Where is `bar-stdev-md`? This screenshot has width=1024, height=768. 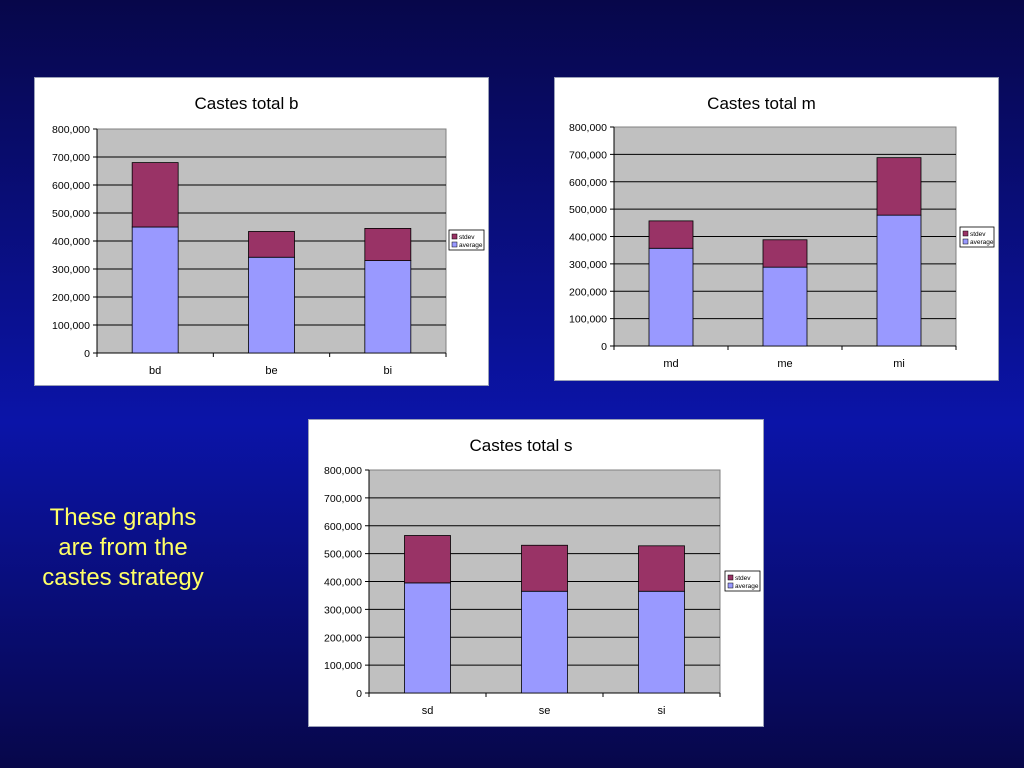
bar-stdev-md is located at coordinates (671, 234).